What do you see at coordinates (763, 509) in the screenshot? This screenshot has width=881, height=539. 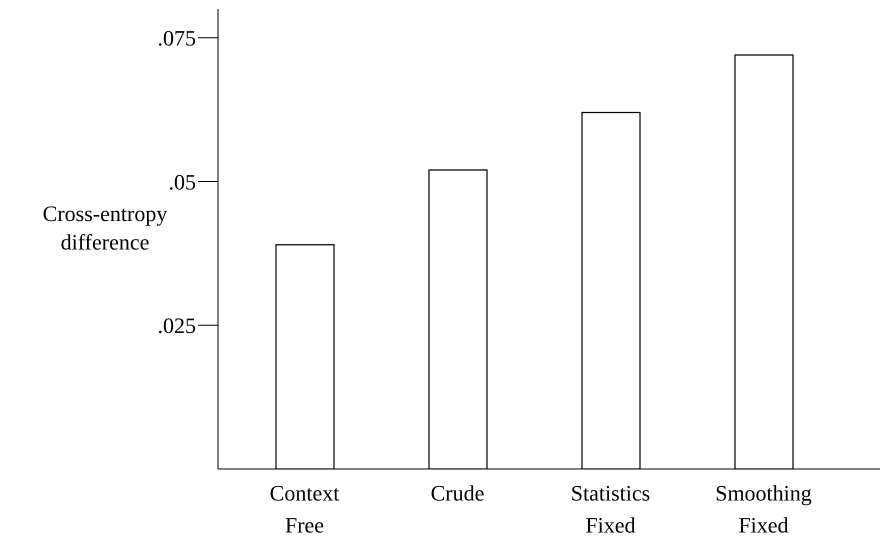 I see `x-tick-label: Smoothing Fixed` at bounding box center [763, 509].